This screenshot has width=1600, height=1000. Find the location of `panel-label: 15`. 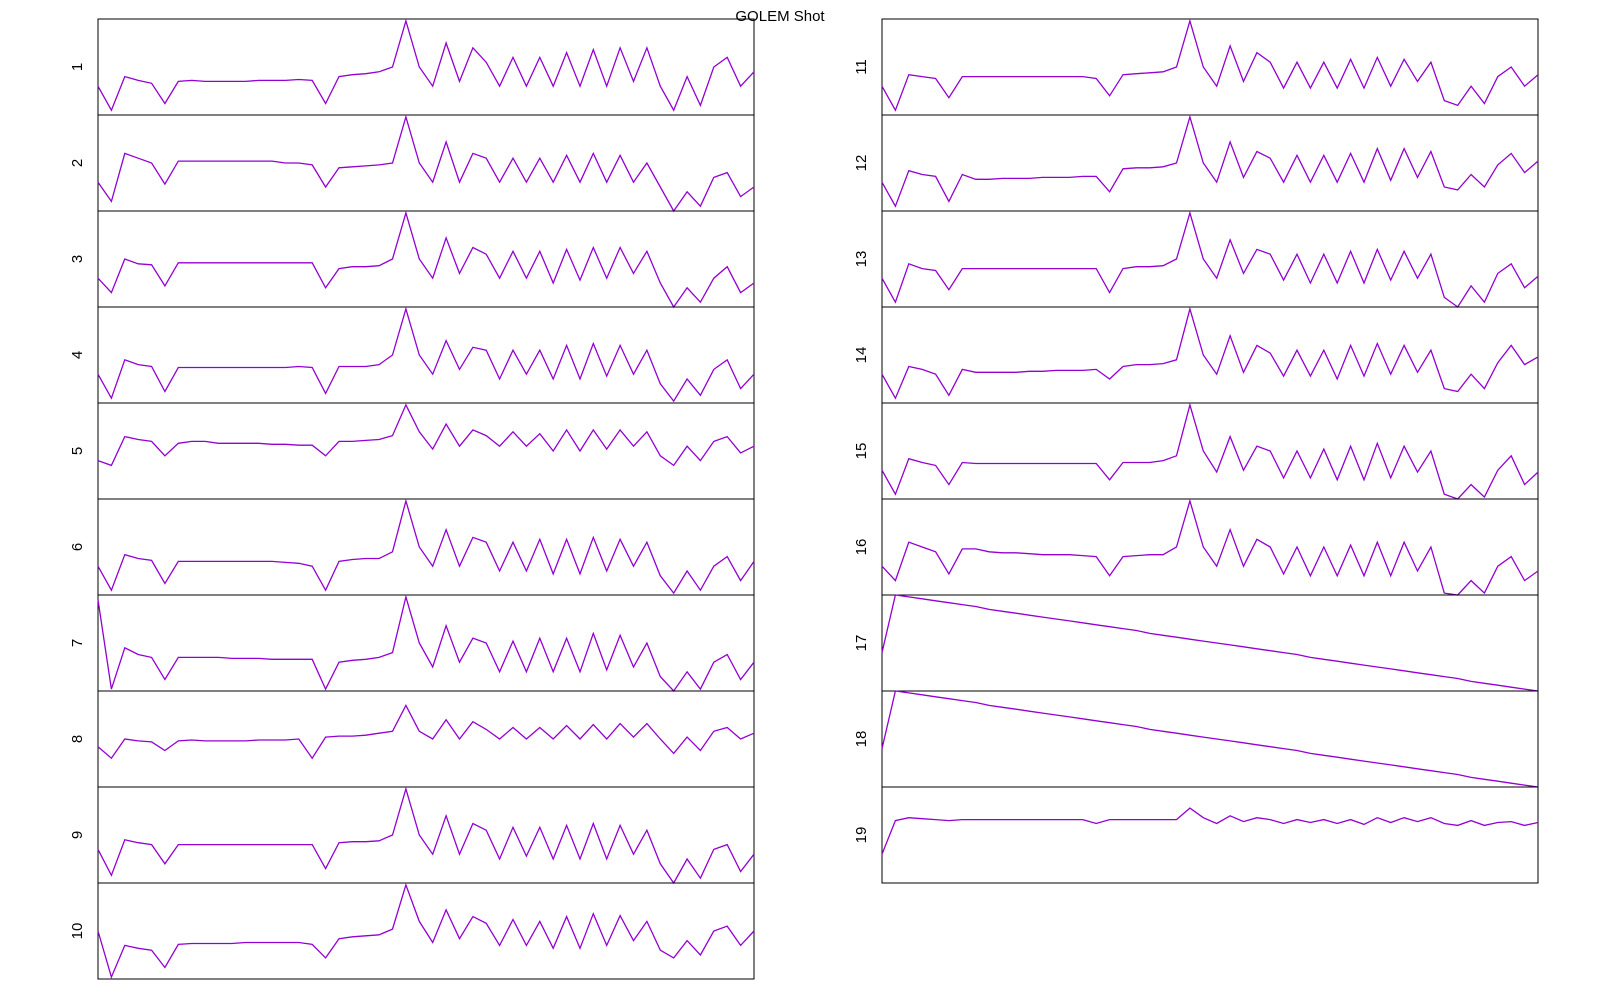

panel-label: 15 is located at coordinates (861, 451).